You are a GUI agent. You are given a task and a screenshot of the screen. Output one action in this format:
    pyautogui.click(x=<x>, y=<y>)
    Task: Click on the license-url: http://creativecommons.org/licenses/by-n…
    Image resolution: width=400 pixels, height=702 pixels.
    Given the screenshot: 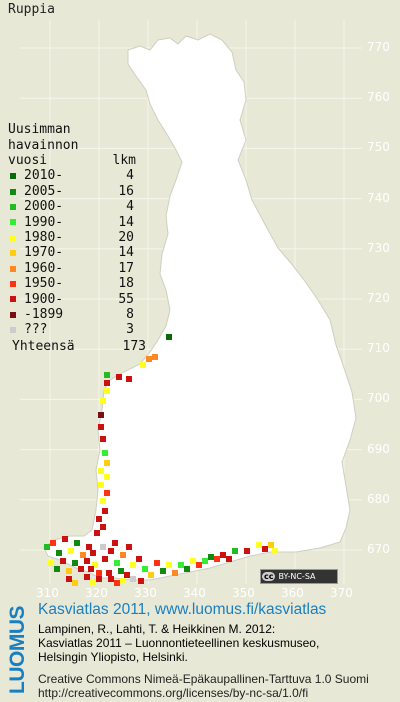 What is the action you would take?
    pyautogui.click(x=173, y=693)
    